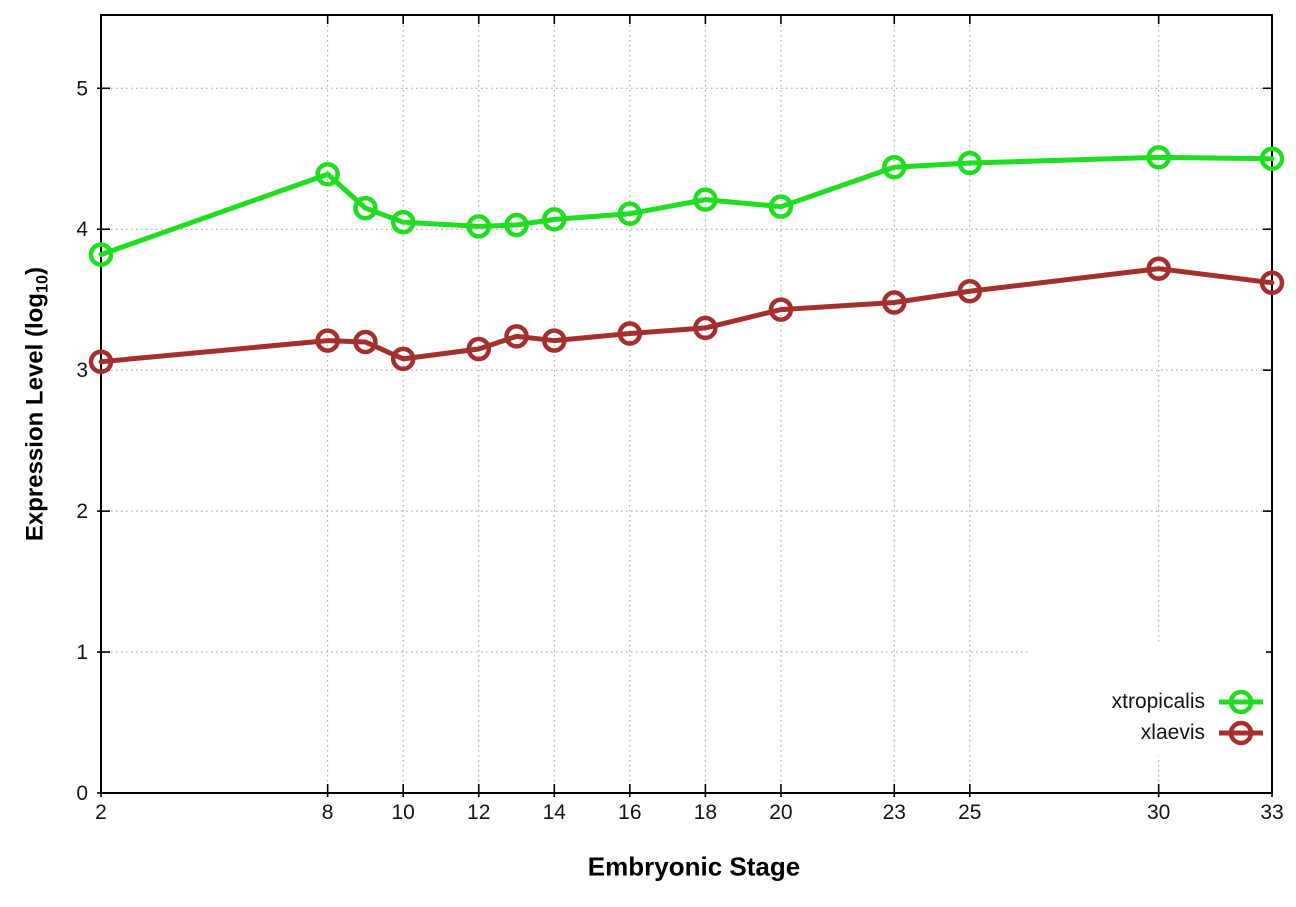 The height and width of the screenshot is (907, 1296). Describe the element at coordinates (1158, 812) in the screenshot. I see `svg-text: 30` at that location.